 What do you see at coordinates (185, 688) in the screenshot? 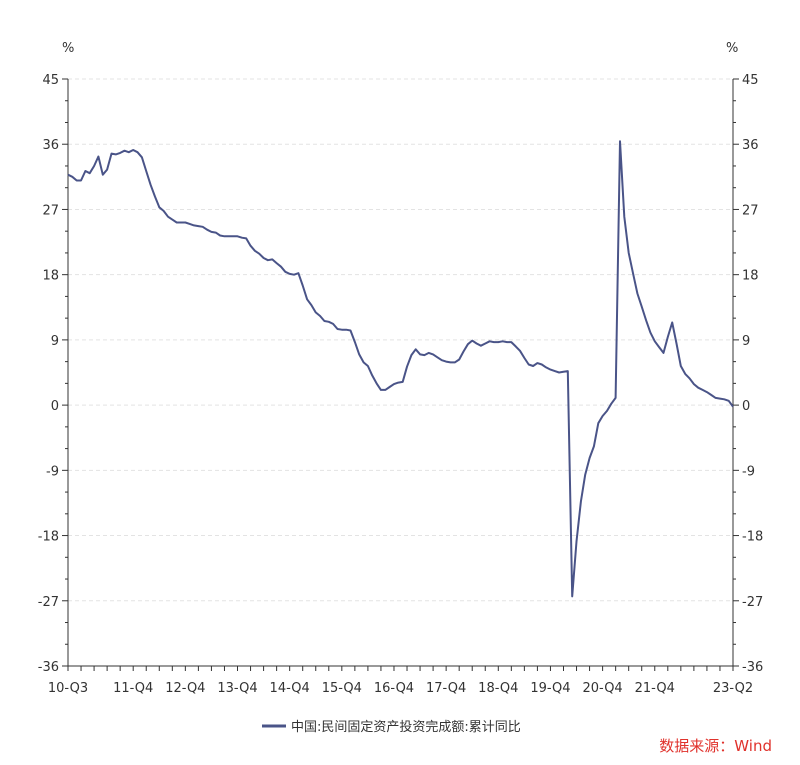
I see `x-tick-label: 12-Q4` at bounding box center [185, 688].